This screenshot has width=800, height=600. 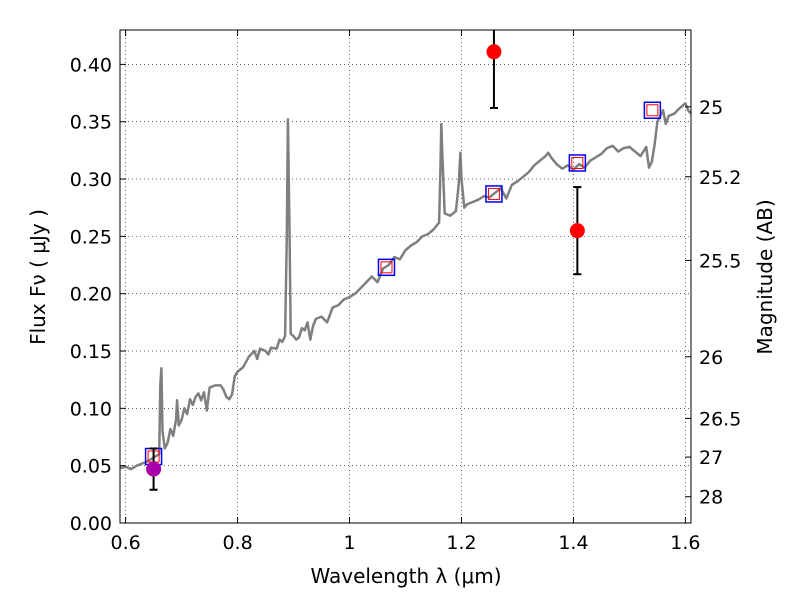 I want to click on y2-tick-label: 26.5, so click(x=720, y=419).